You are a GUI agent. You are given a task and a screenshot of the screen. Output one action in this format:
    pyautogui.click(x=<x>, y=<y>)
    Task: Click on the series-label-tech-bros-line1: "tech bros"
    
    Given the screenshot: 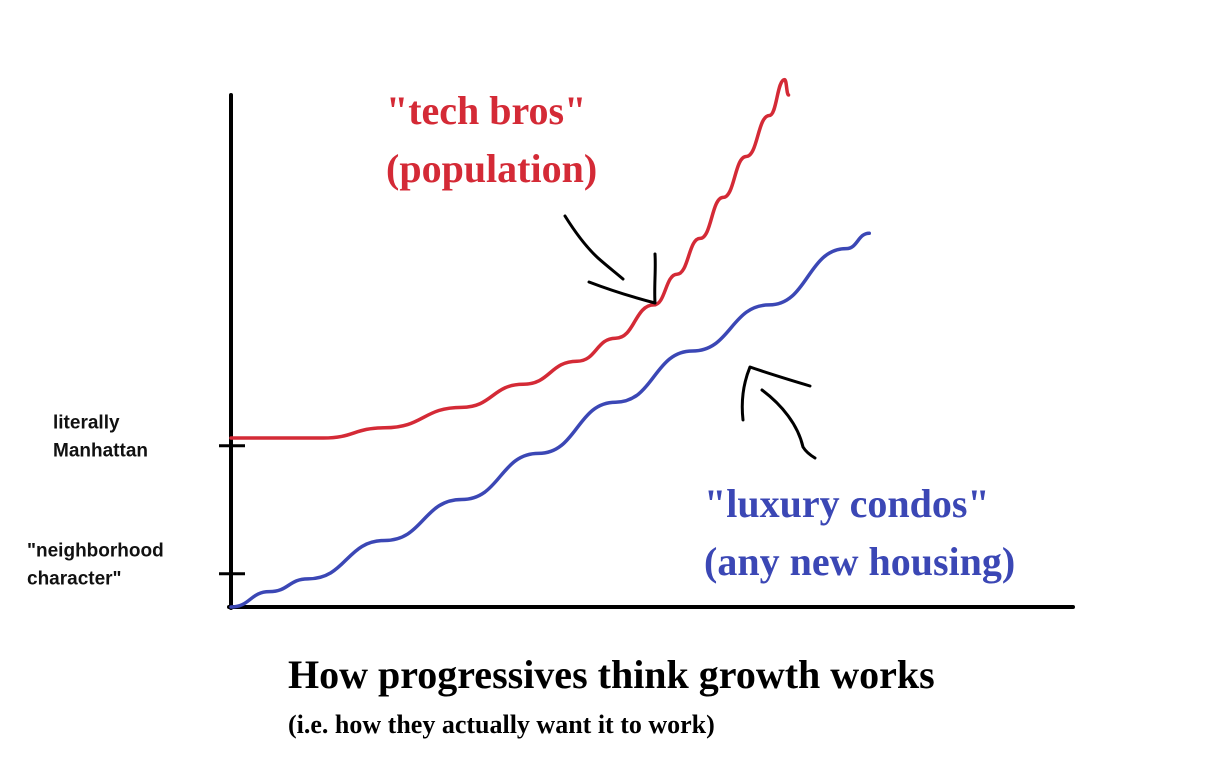 What is the action you would take?
    pyautogui.click(x=486, y=110)
    